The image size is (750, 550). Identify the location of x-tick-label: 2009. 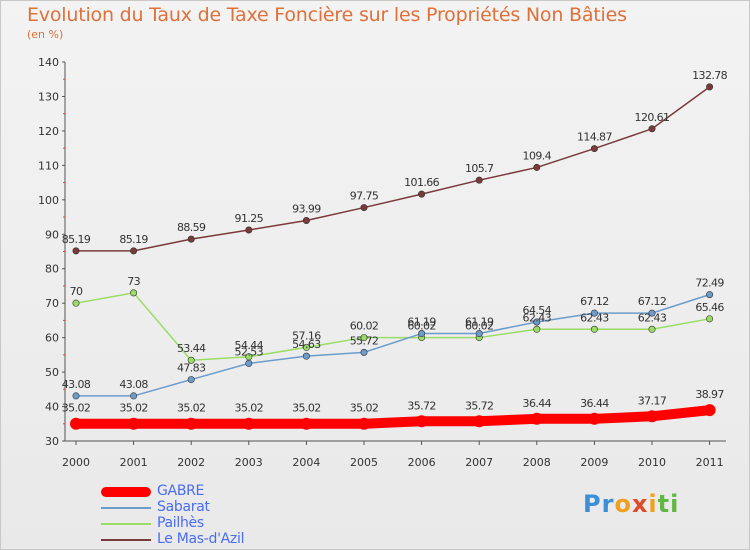
(594, 462).